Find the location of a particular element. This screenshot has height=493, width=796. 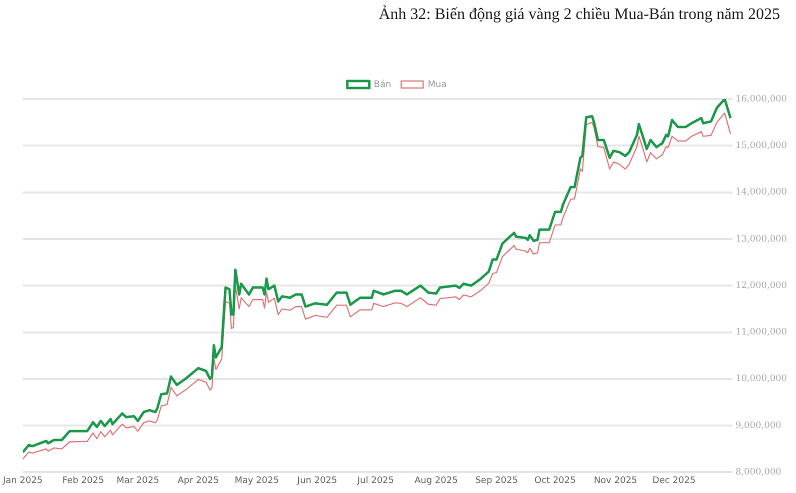

x-tick-label: May 2025 is located at coordinates (256, 481).